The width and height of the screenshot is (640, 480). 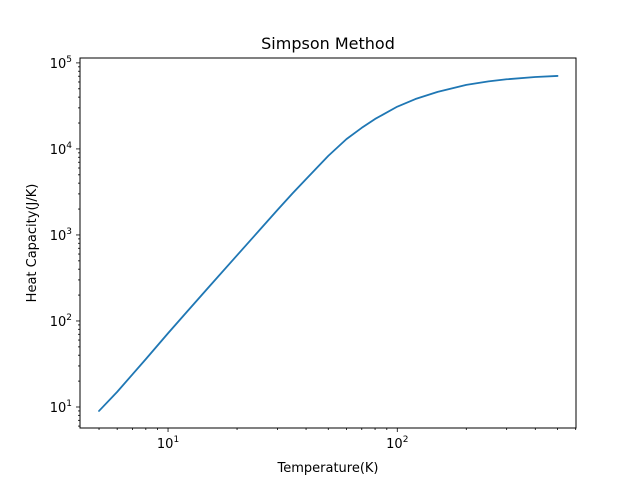 What do you see at coordinates (61, 321) in the screenshot?
I see `y-tick-label: 10²` at bounding box center [61, 321].